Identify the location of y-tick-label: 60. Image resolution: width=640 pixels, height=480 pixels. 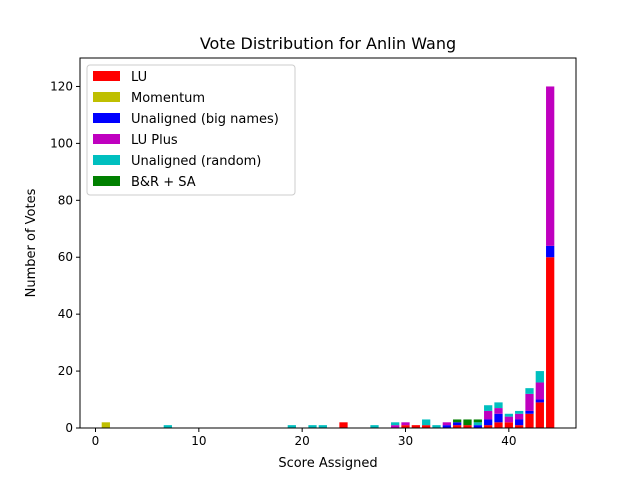
(65, 257).